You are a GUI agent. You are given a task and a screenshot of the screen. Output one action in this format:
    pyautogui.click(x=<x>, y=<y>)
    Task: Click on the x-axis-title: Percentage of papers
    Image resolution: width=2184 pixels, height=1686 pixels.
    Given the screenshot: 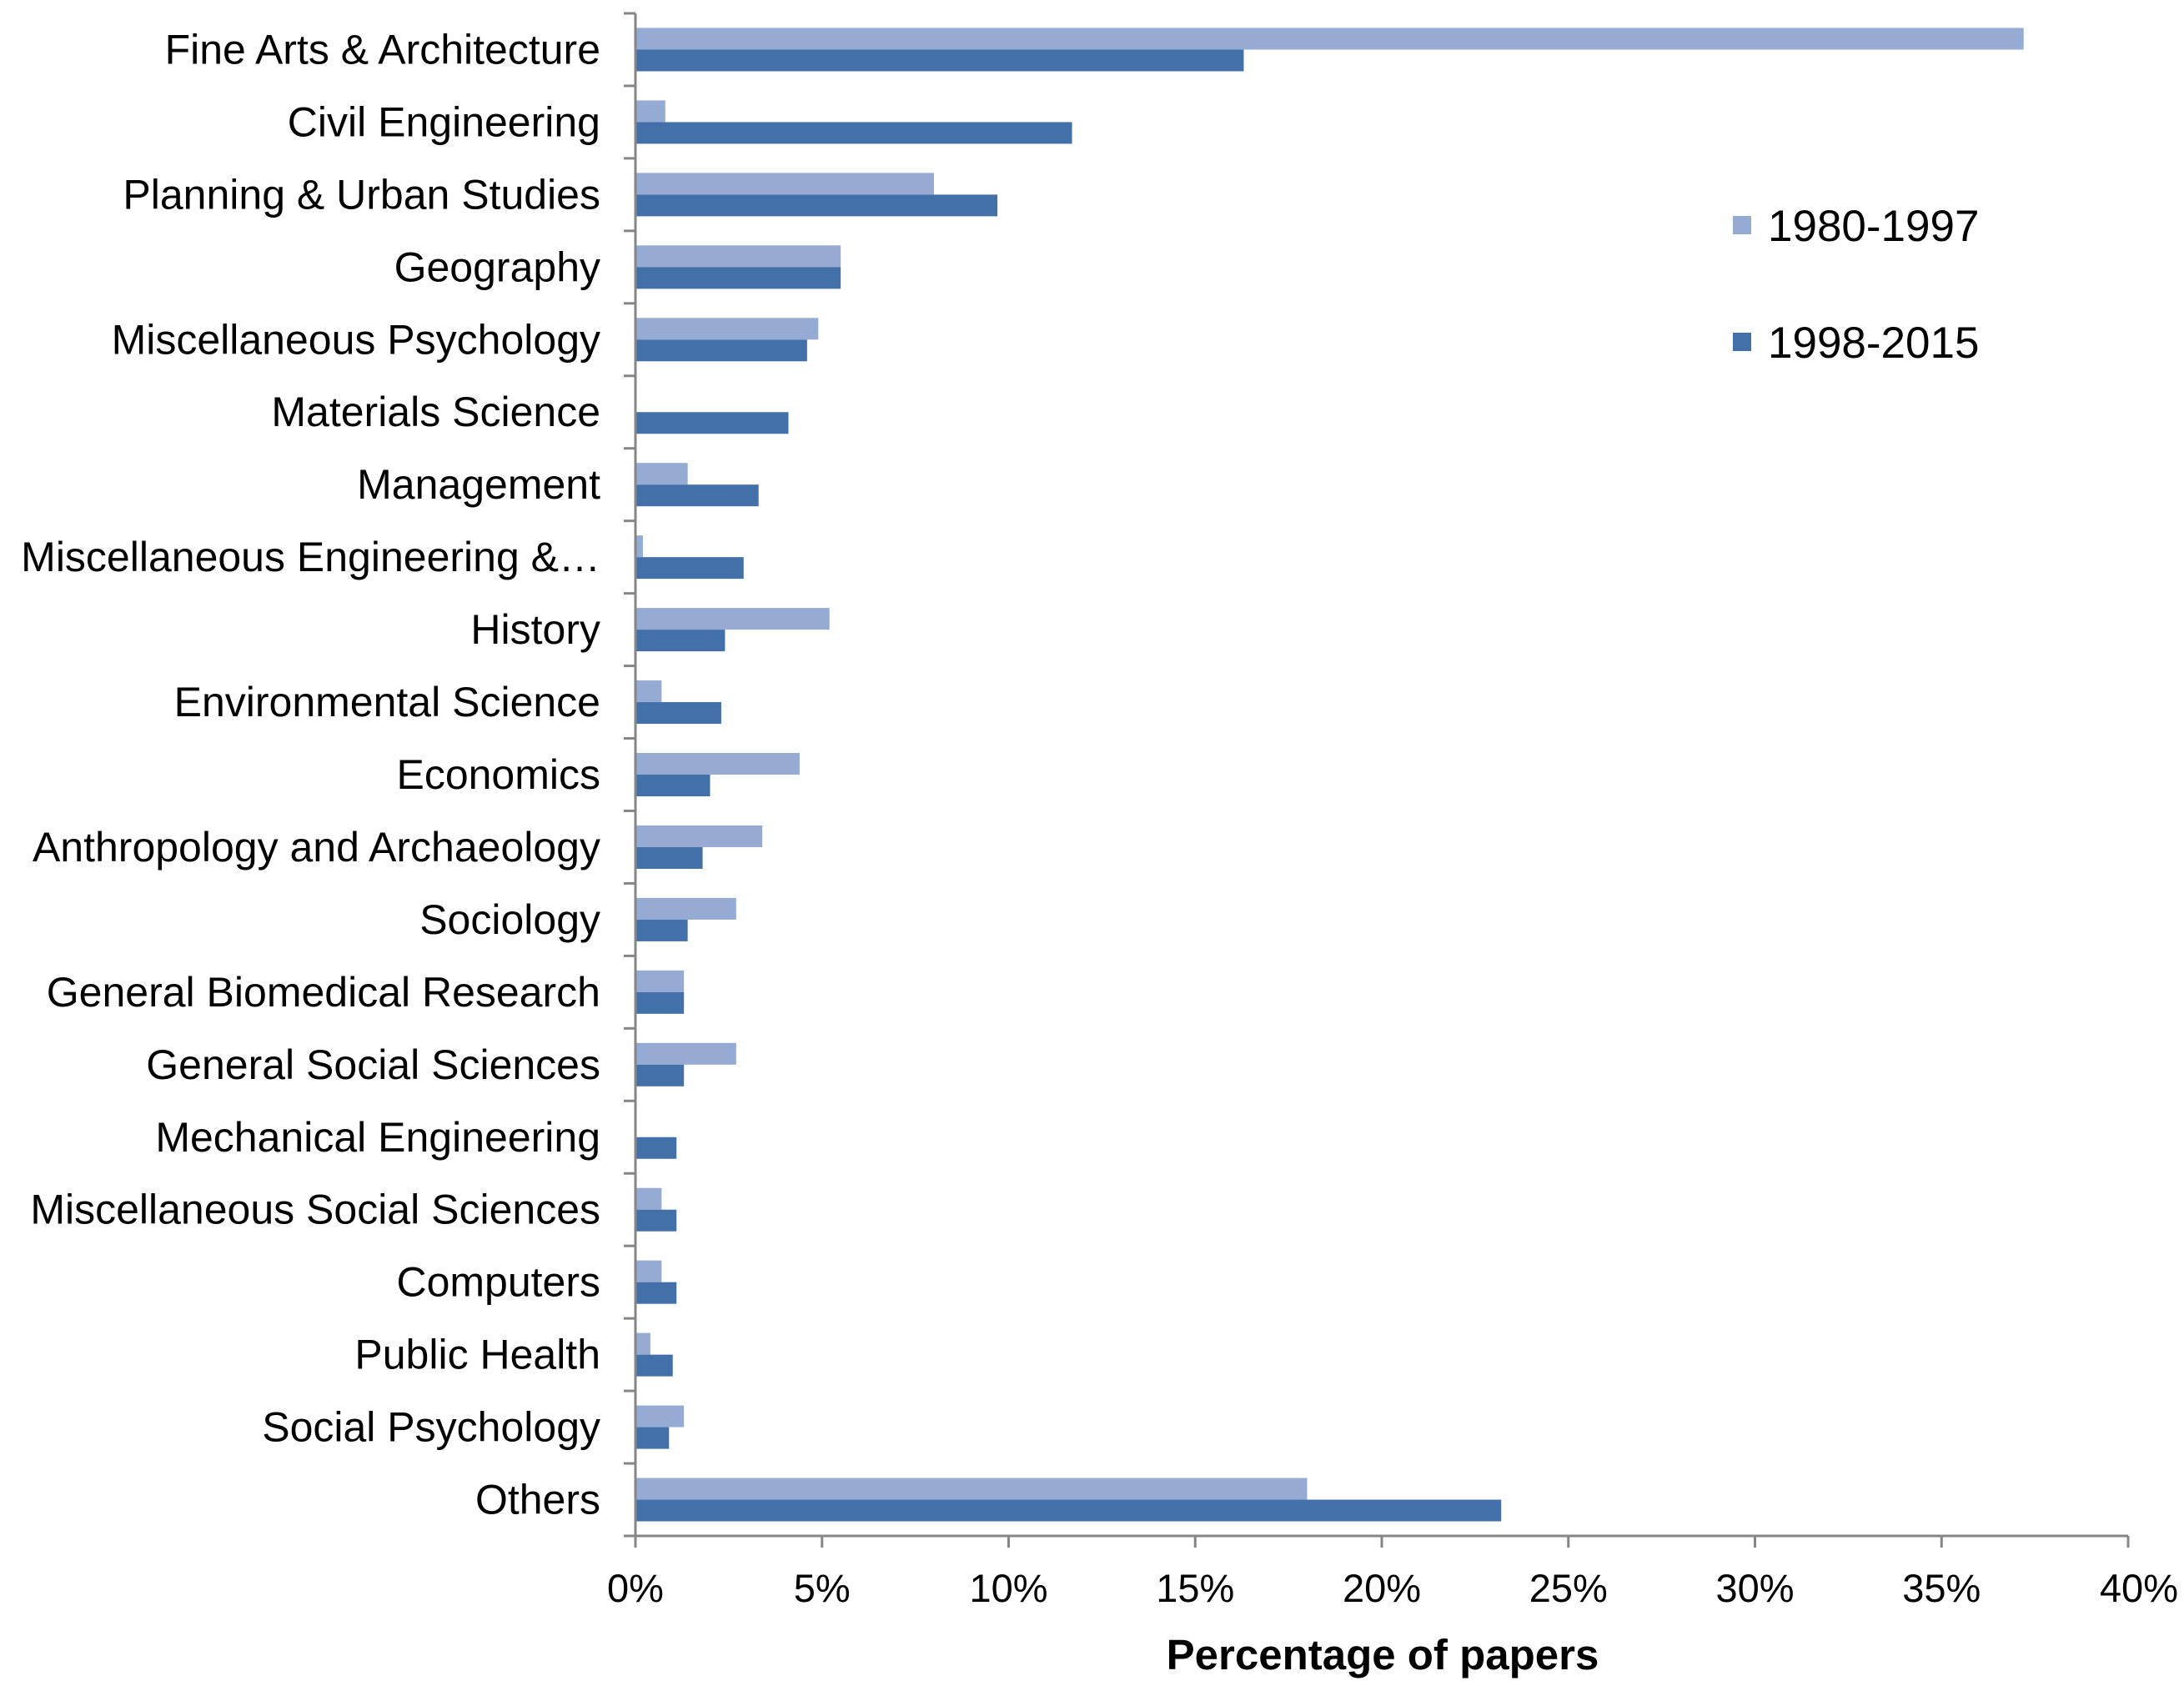 What is the action you would take?
    pyautogui.click(x=1383, y=1655)
    